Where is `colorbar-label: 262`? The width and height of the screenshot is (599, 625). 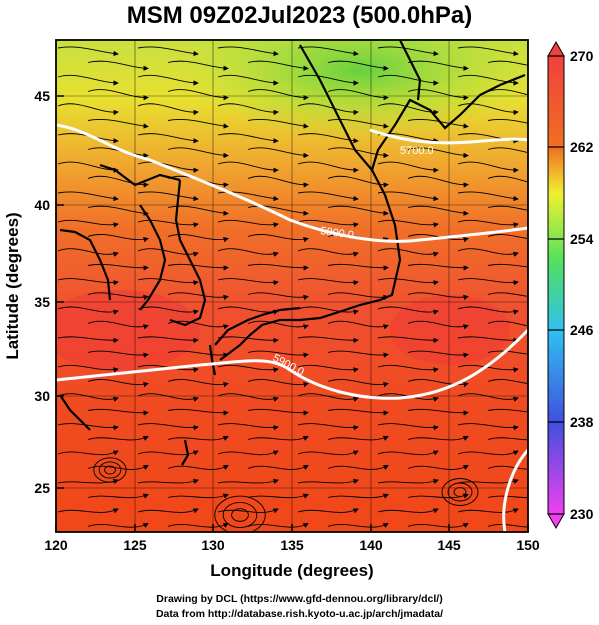
colorbar-label: 262 is located at coordinates (582, 147).